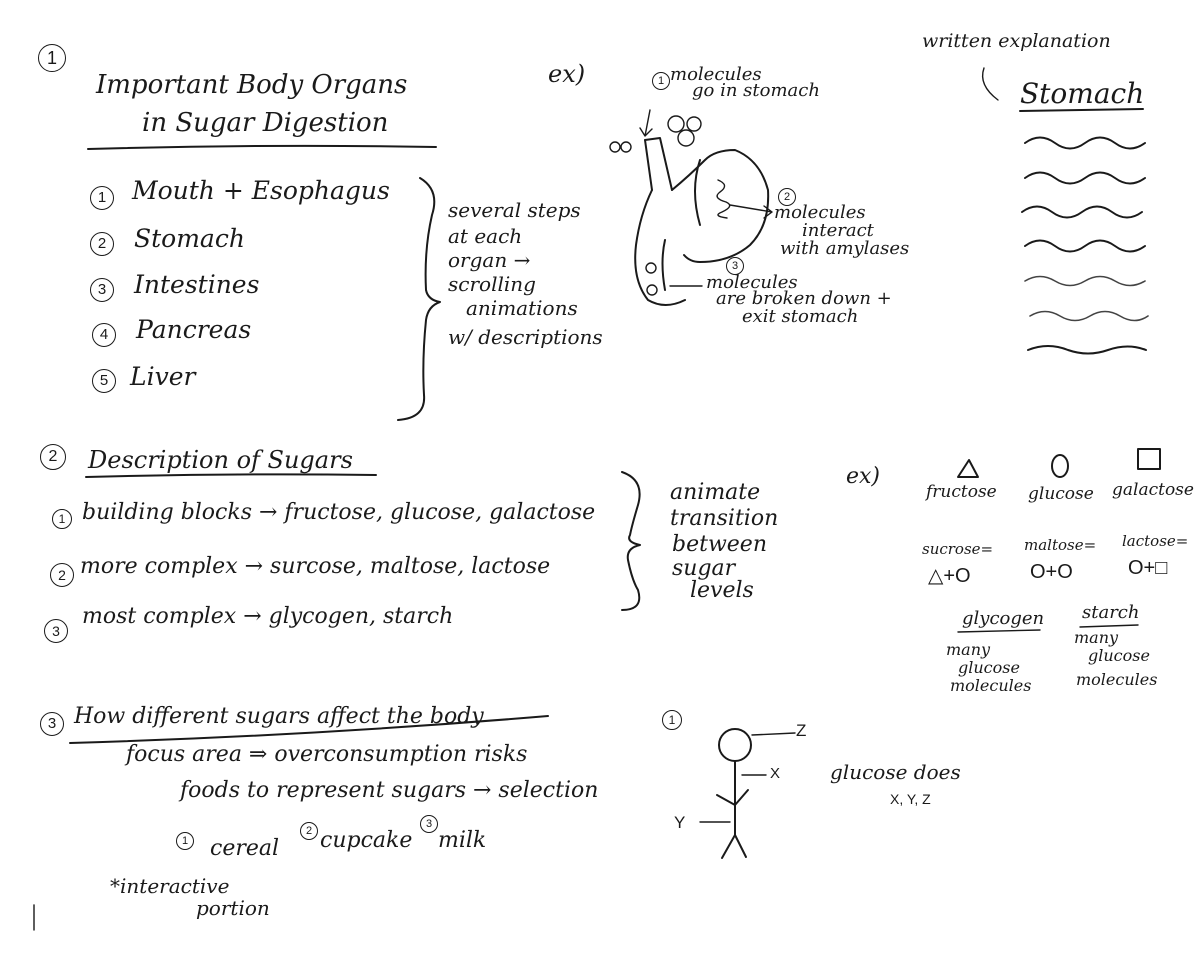 The image size is (1200, 960). What do you see at coordinates (724, 518) in the screenshot?
I see `note-line: transition` at bounding box center [724, 518].